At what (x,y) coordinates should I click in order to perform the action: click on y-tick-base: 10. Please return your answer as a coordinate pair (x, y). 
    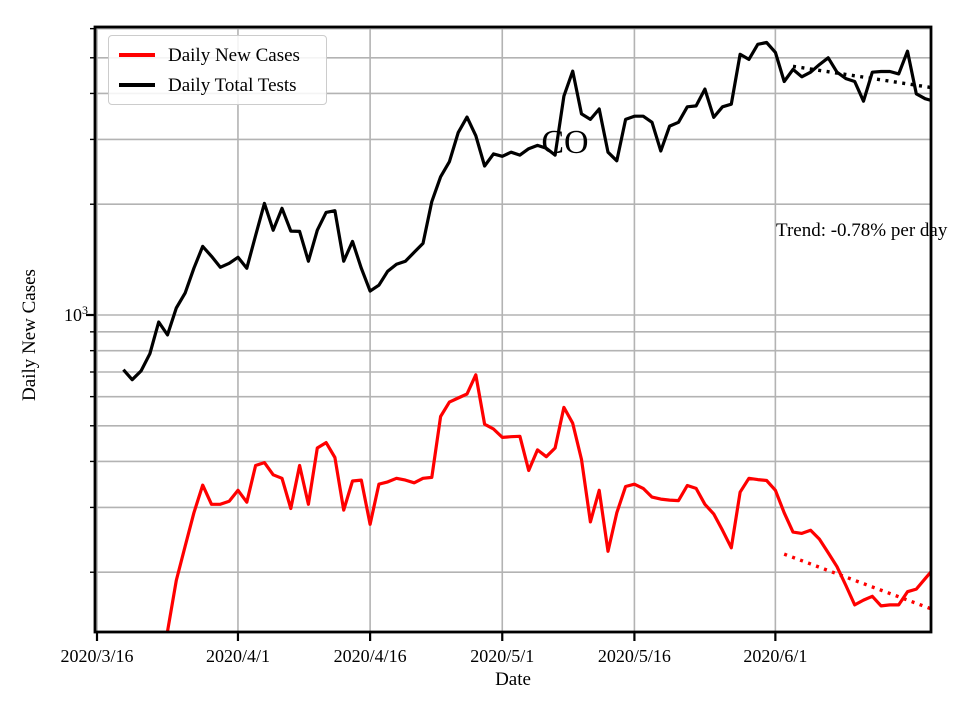
    Looking at the image, I should click on (73, 315).